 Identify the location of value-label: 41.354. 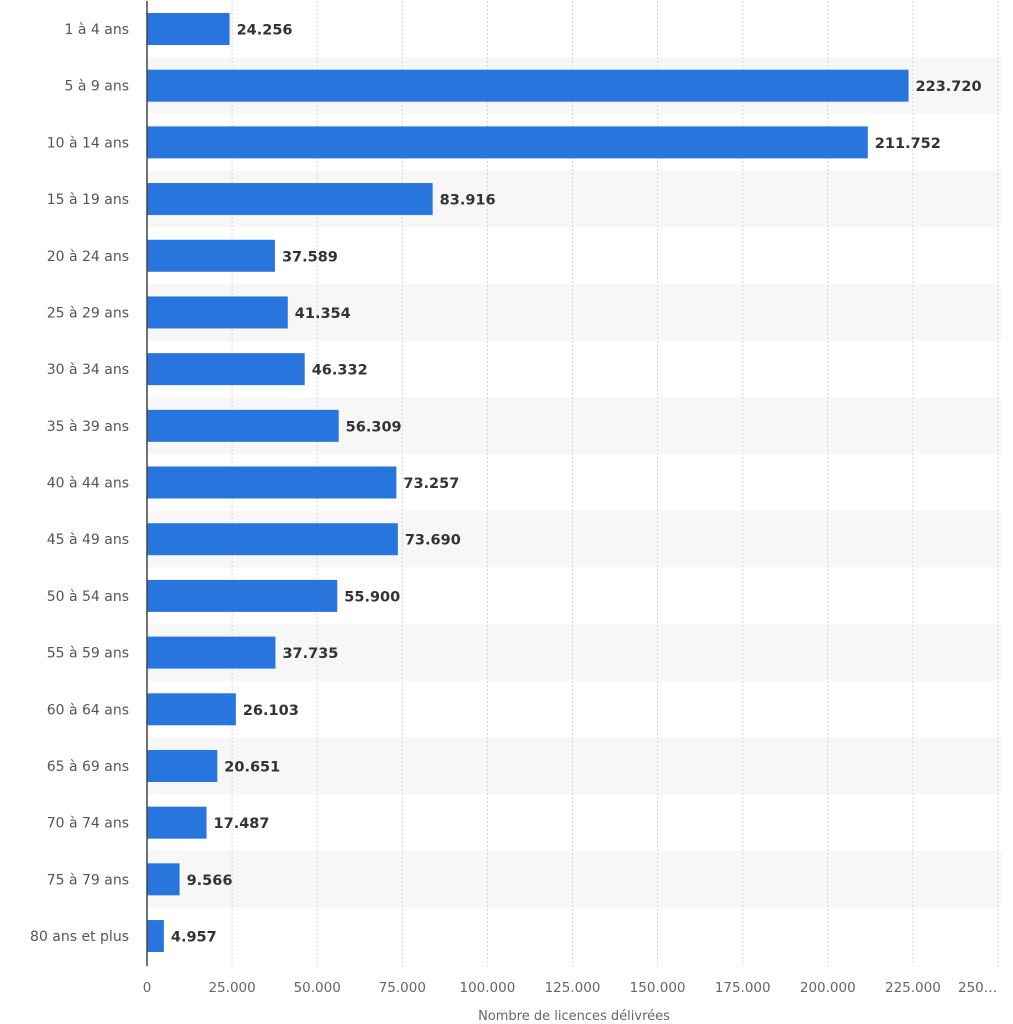
(323, 314).